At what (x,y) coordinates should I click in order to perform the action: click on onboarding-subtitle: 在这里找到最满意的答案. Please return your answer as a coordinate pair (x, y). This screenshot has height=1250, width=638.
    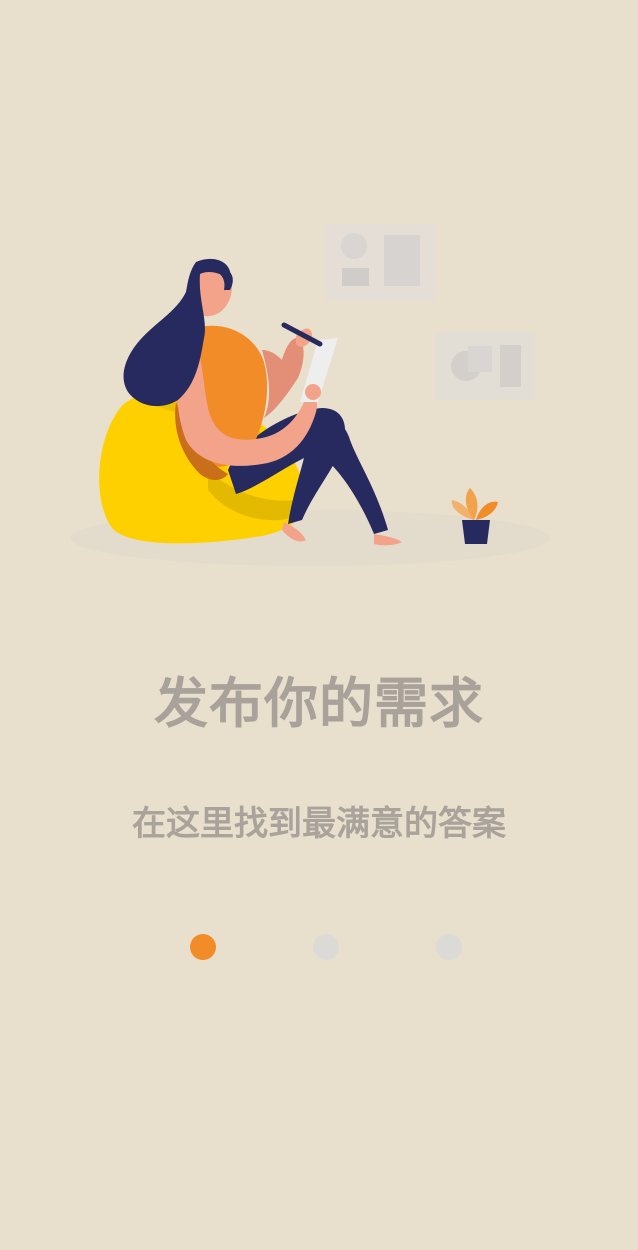
    Looking at the image, I should click on (319, 824).